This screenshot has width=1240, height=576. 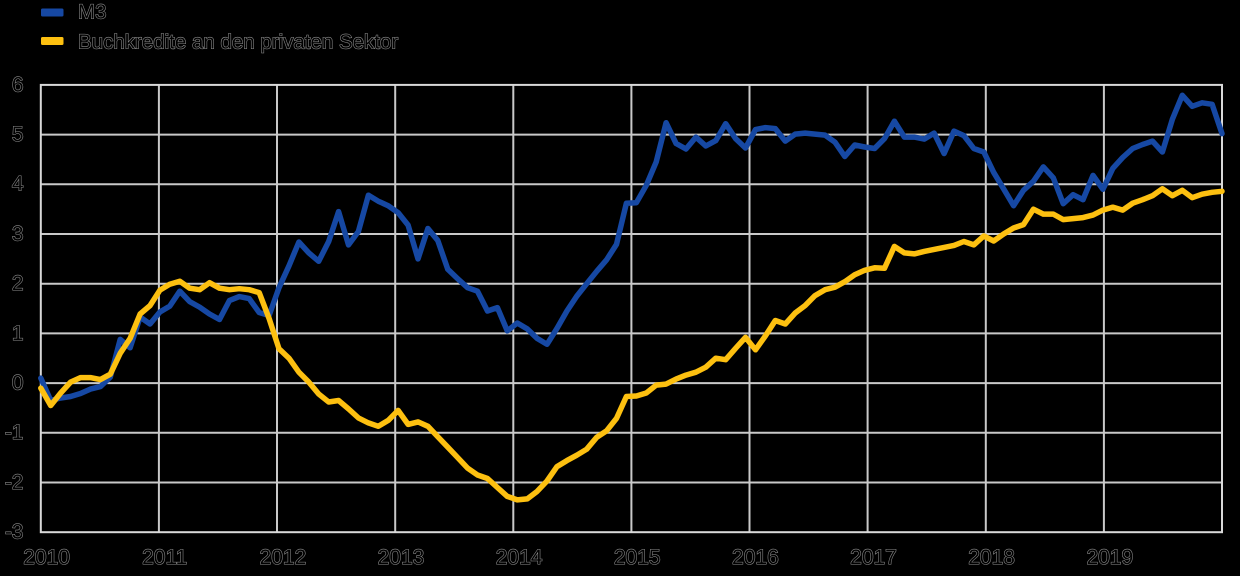 What do you see at coordinates (18, 184) in the screenshot?
I see `svg-text: 4` at bounding box center [18, 184].